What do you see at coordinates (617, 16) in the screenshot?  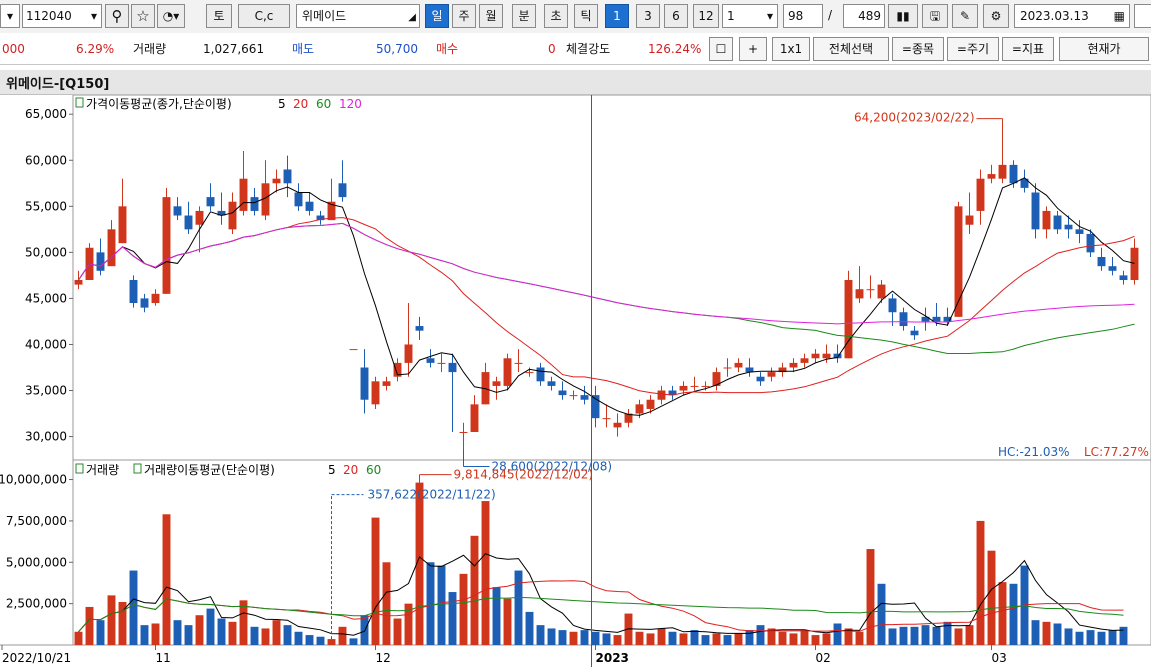 I see `num-1-button: 1` at bounding box center [617, 16].